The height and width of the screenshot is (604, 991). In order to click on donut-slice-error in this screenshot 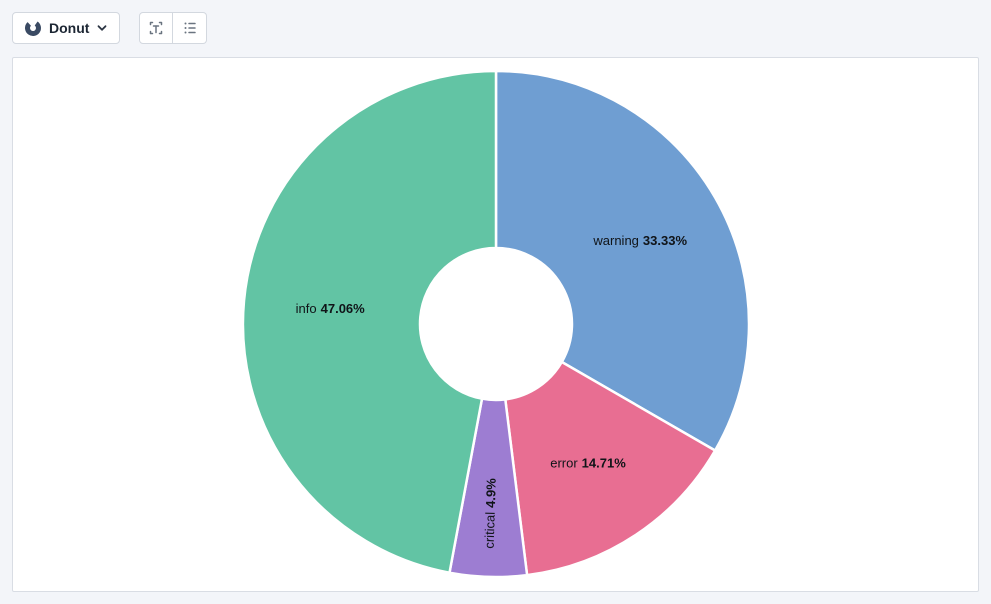, I will do `click(610, 468)`.